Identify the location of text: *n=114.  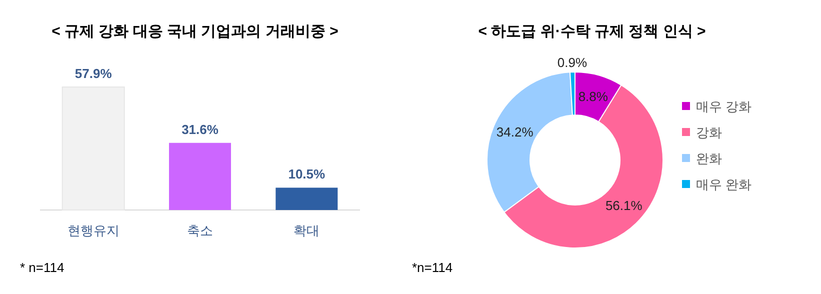
(432, 267).